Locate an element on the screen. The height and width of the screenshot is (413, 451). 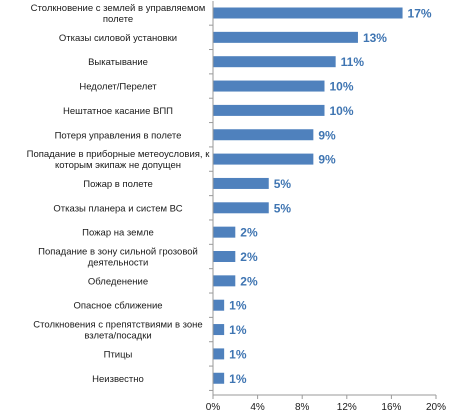
category-label: Опасное сближение is located at coordinates (117, 306).